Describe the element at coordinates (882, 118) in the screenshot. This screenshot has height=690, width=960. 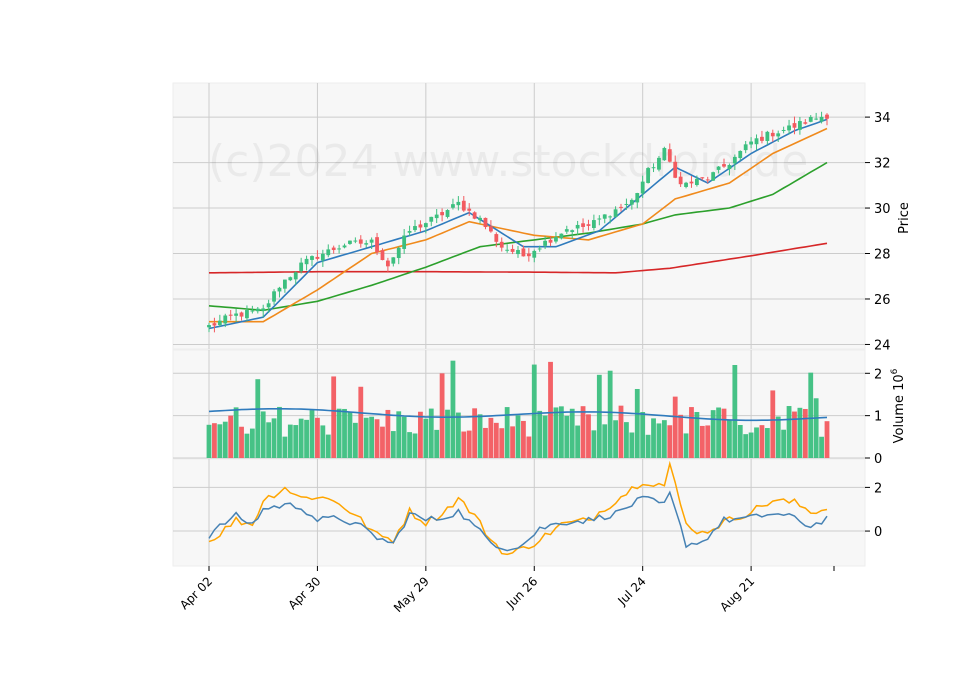
I see `price-tick-label: 34` at that location.